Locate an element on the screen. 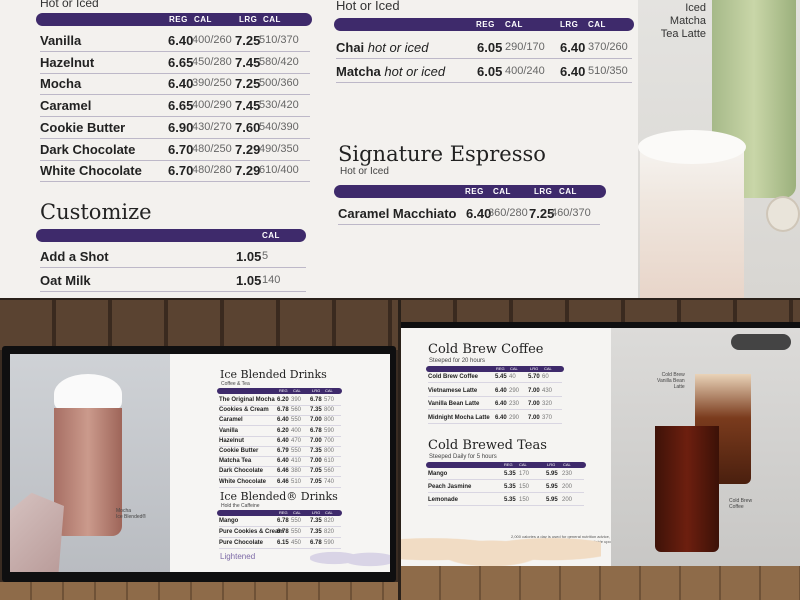 Image resolution: width=800 pixels, height=600 pixels. item-name: Hazelnut is located at coordinates (67, 62).